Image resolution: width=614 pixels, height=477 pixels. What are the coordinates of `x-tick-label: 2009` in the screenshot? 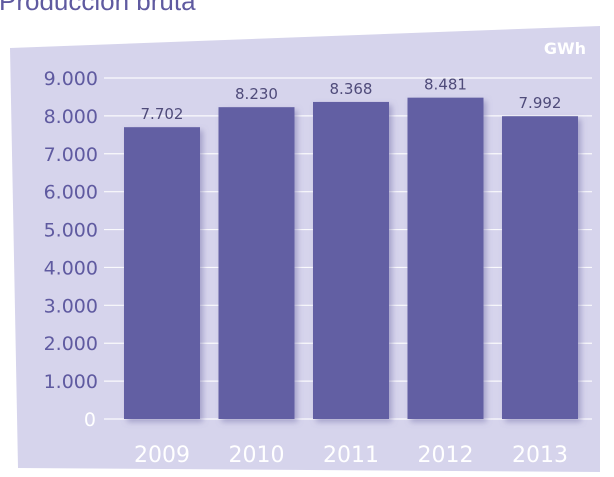 It's located at (162, 455).